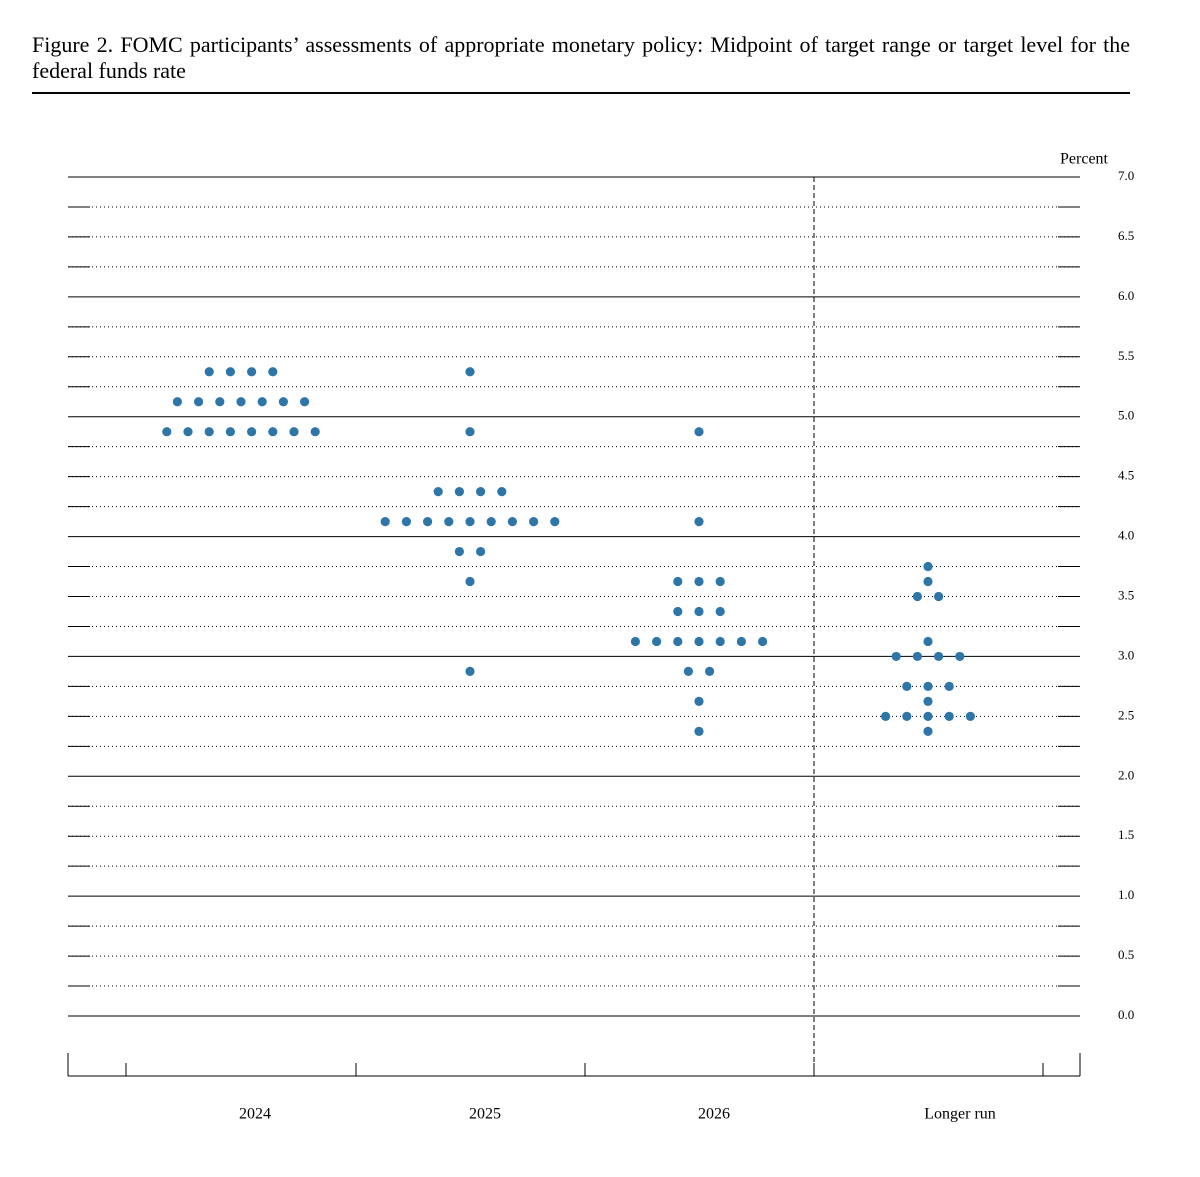 The image size is (1200, 1177). What do you see at coordinates (1084, 159) in the screenshot?
I see `y-axis-label: Percent` at bounding box center [1084, 159].